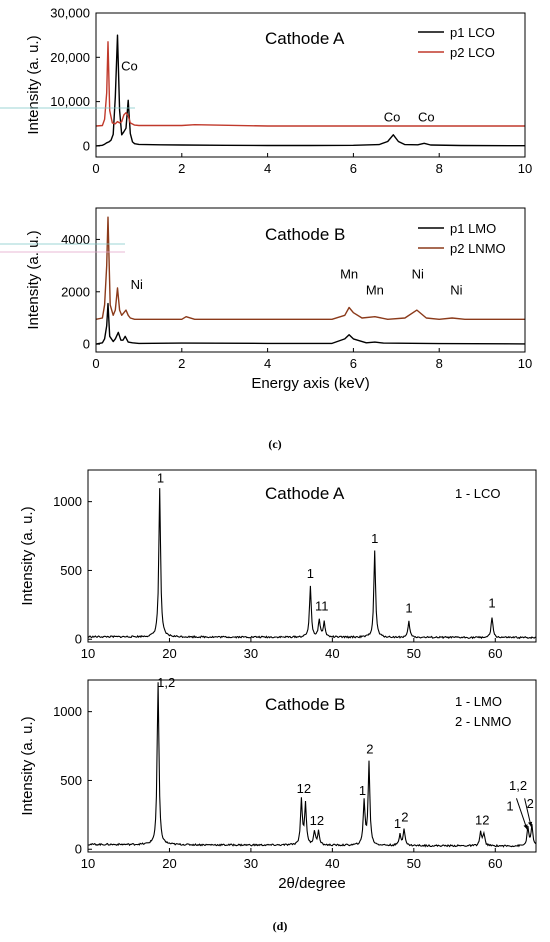 This screenshot has width=550, height=942. Describe the element at coordinates (478, 701) in the screenshot. I see `legend-text: 1 - LMO` at that location.